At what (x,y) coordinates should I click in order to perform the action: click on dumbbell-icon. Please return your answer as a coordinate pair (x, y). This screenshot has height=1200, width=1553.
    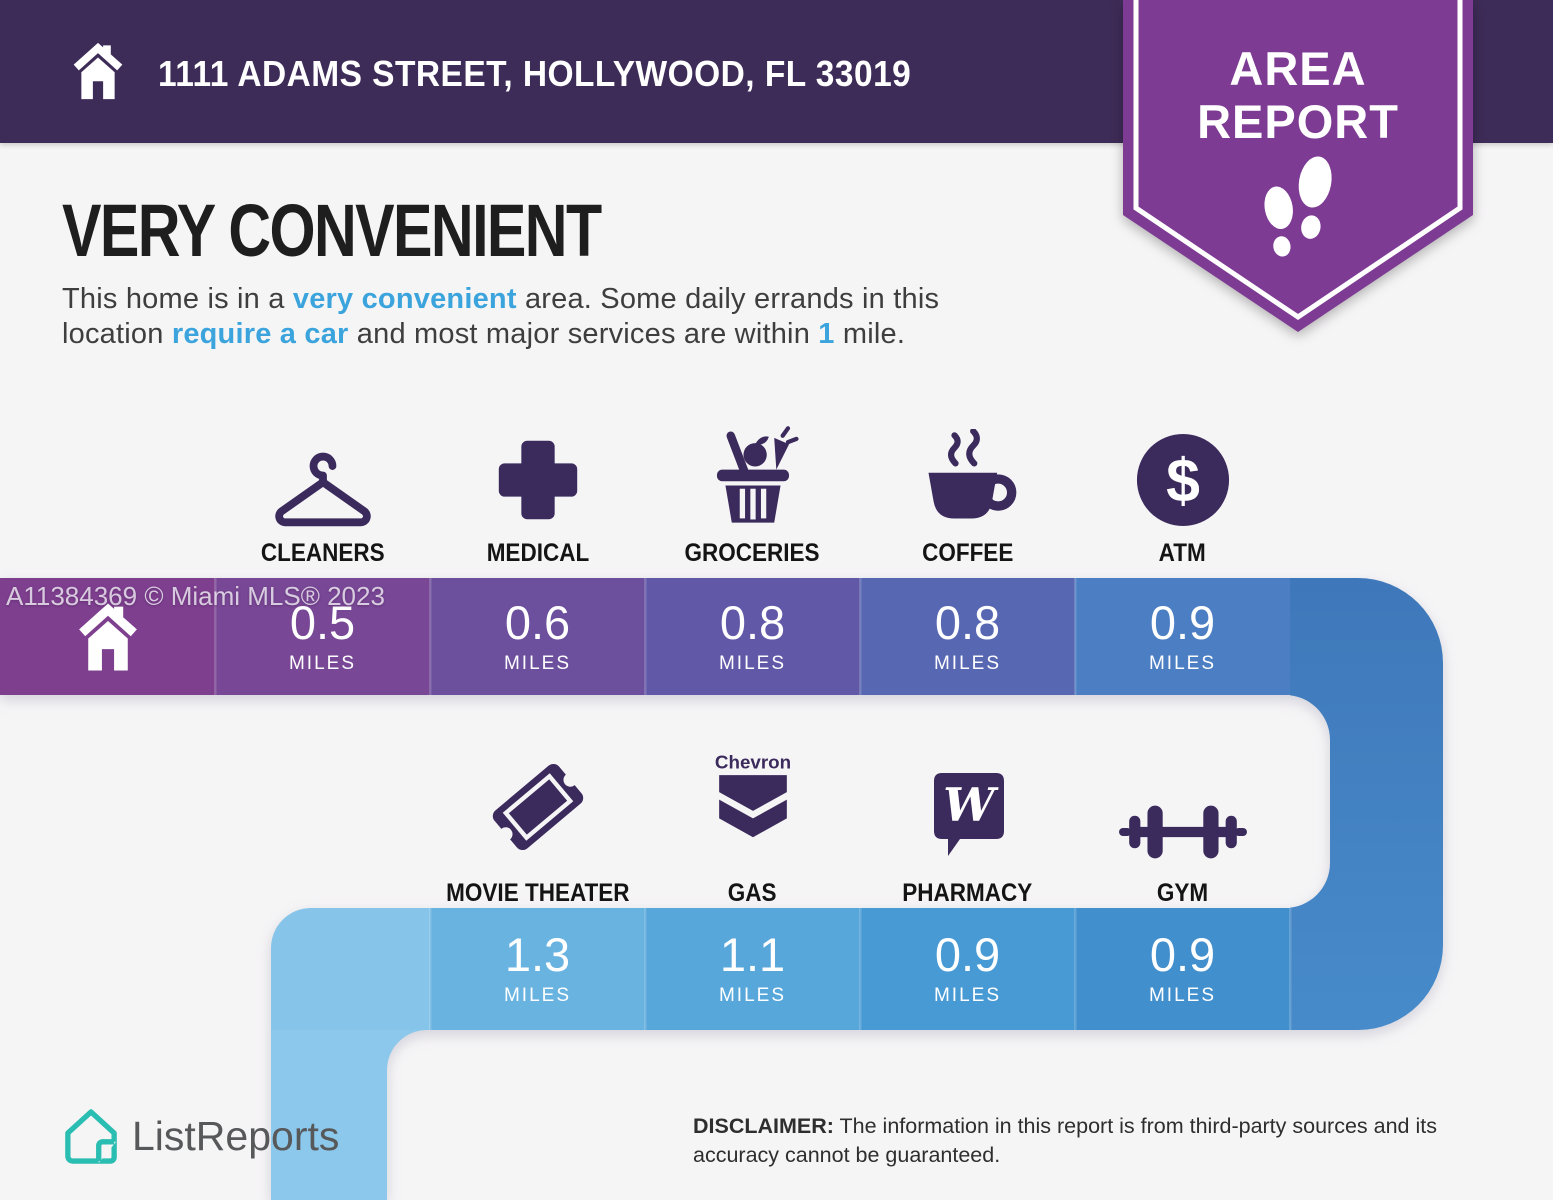
    Looking at the image, I should click on (1182, 832).